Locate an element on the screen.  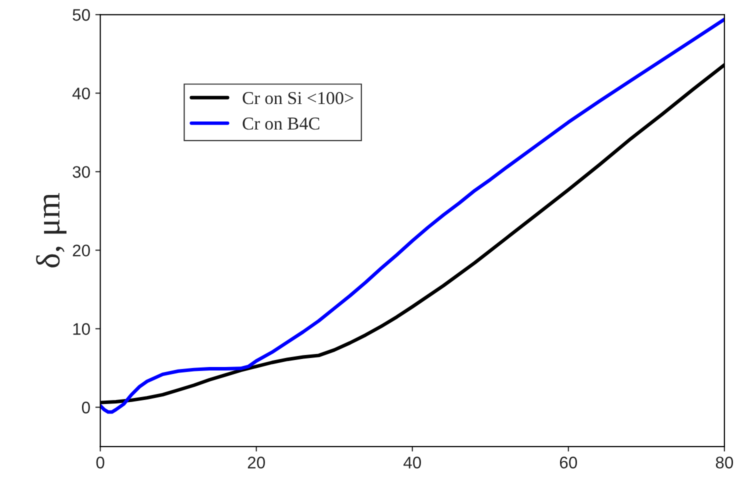
x-tick-label: 60 is located at coordinates (569, 462).